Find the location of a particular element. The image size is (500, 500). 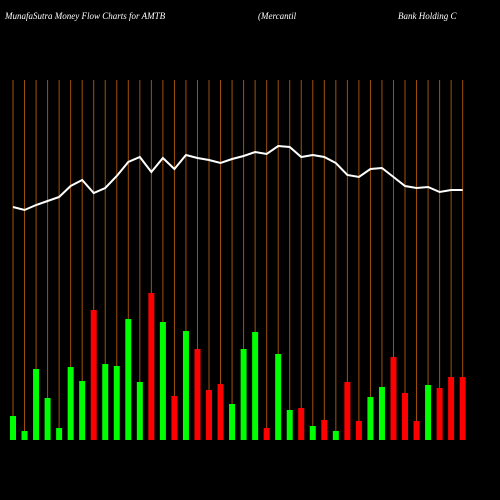

chart-title: (Mercantil is located at coordinates (277, 16).